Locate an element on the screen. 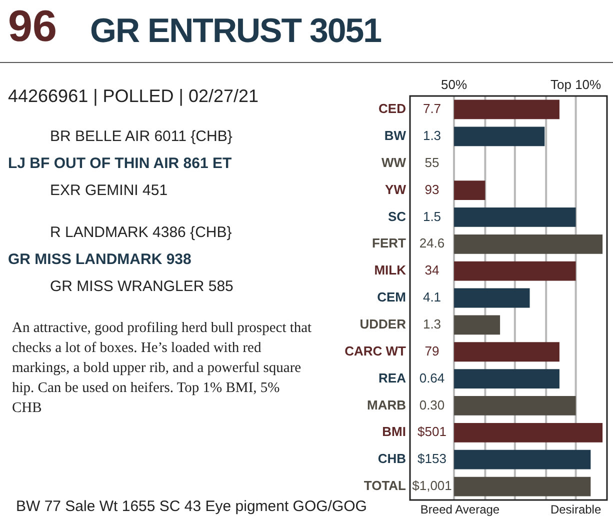 Image resolution: width=613 pixels, height=529 pixels. text: 79 is located at coordinates (432, 350).